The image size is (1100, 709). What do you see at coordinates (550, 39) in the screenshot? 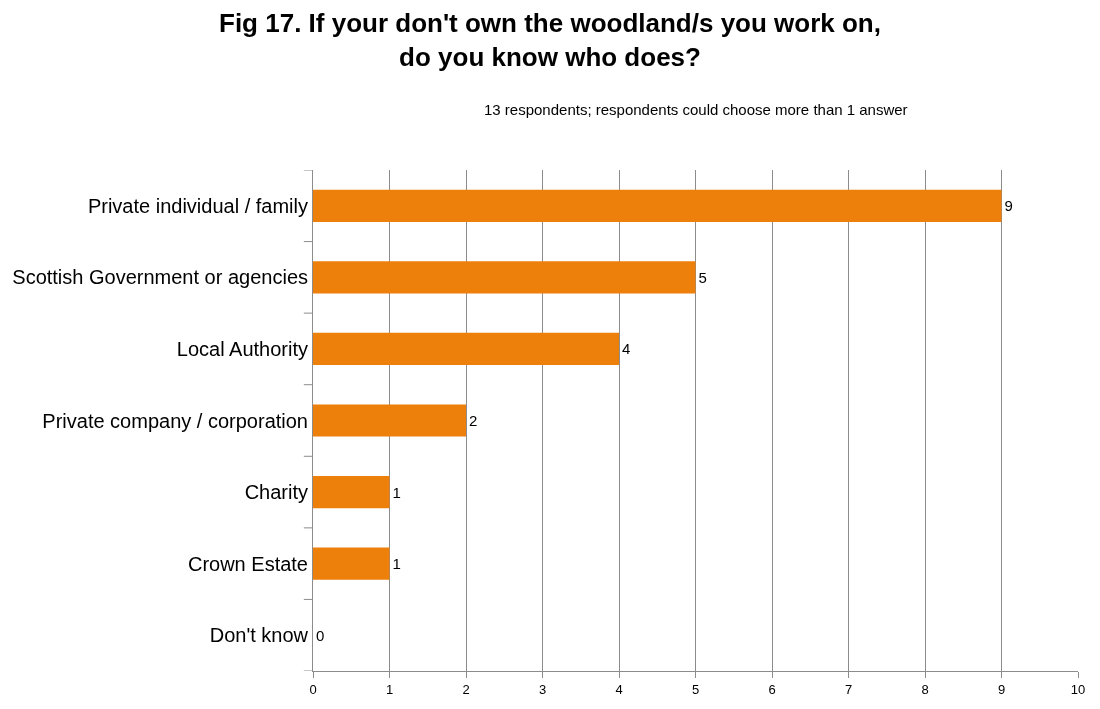
I see `chart-title: Fig 17. If your don't own the woodland/s you work on, do you know who does?` at bounding box center [550, 39].